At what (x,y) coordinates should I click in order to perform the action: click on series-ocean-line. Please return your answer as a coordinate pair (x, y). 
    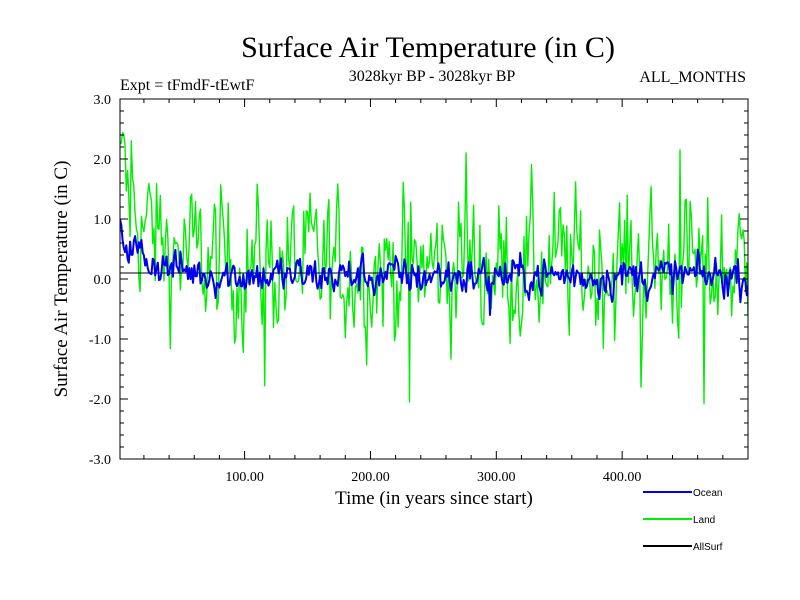
    Looking at the image, I should click on (434, 267).